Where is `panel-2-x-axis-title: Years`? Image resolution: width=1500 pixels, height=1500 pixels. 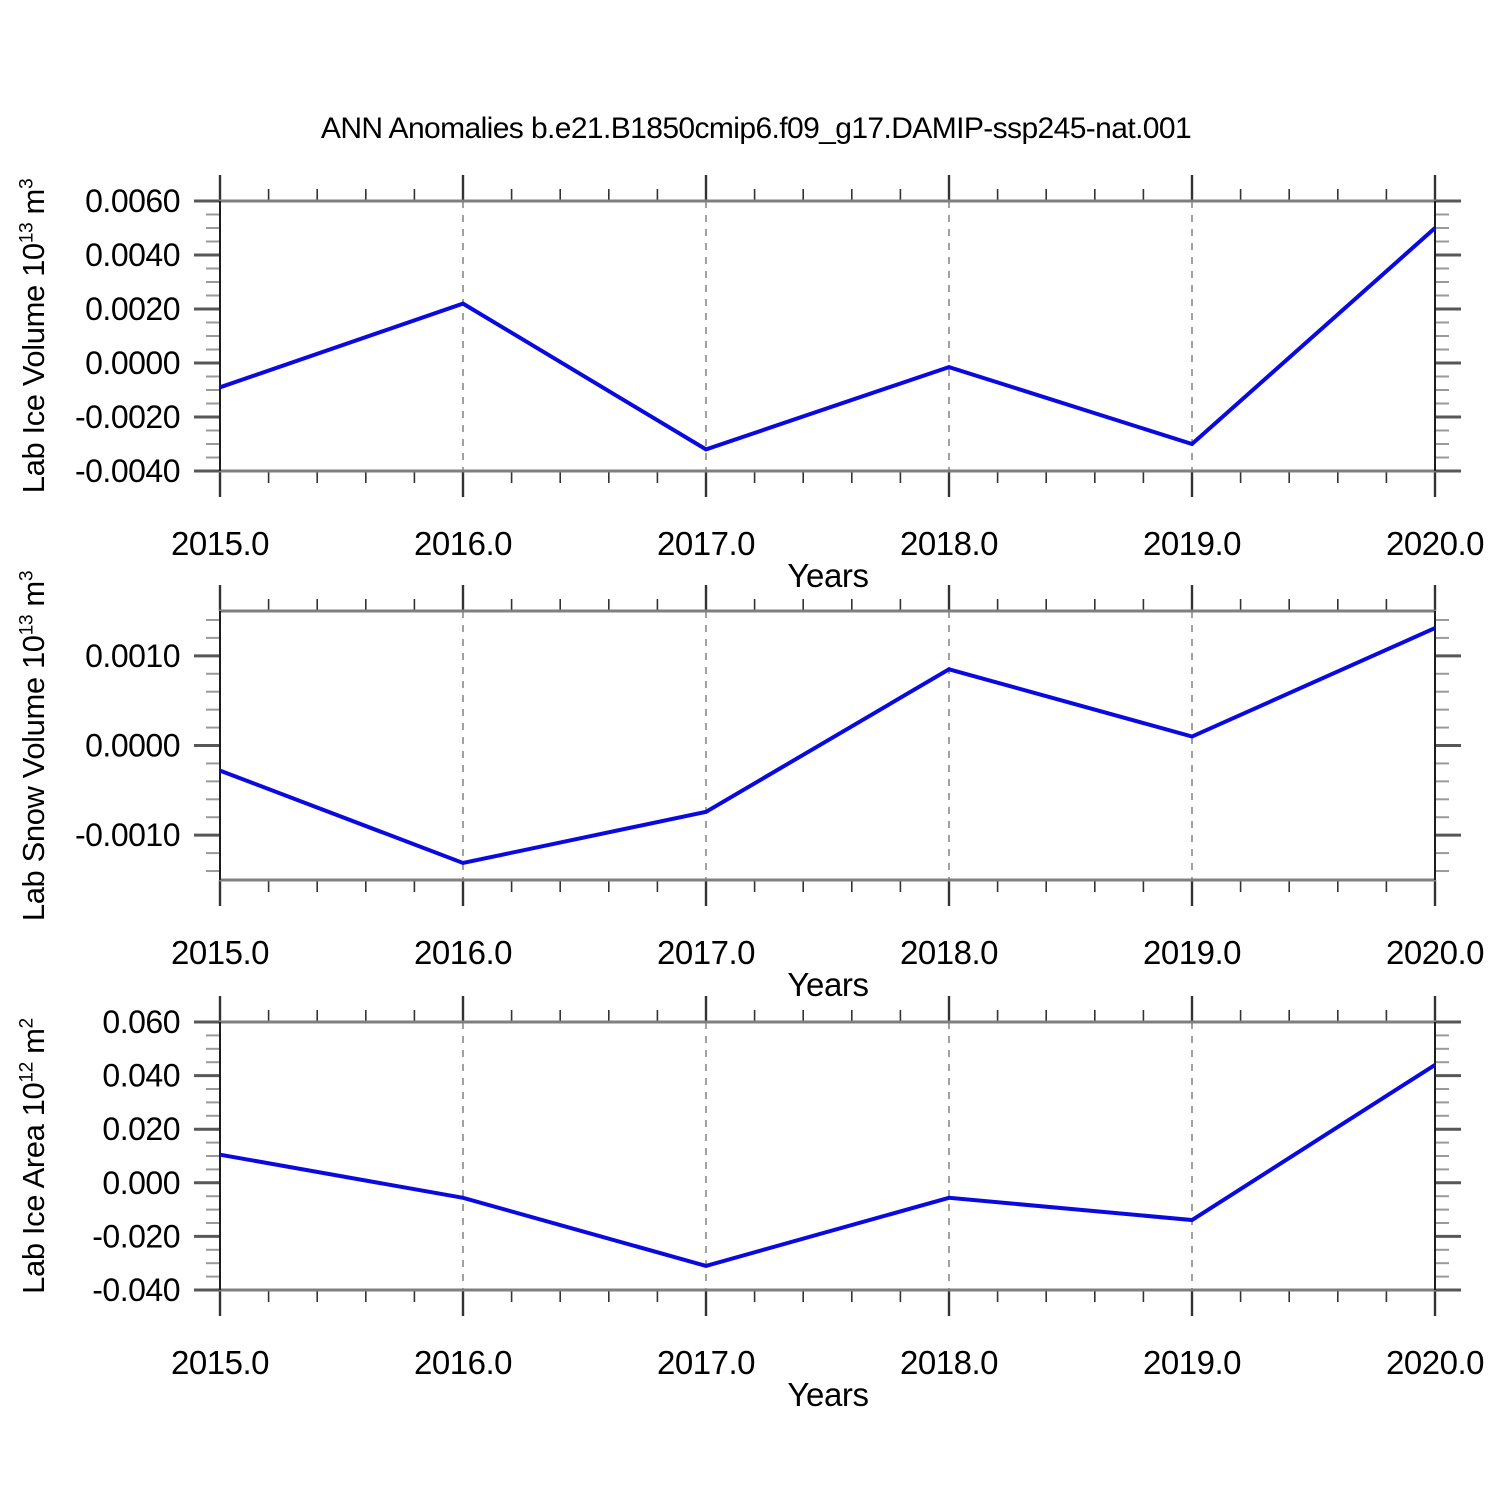 panel-2-x-axis-title: Years is located at coordinates (828, 984).